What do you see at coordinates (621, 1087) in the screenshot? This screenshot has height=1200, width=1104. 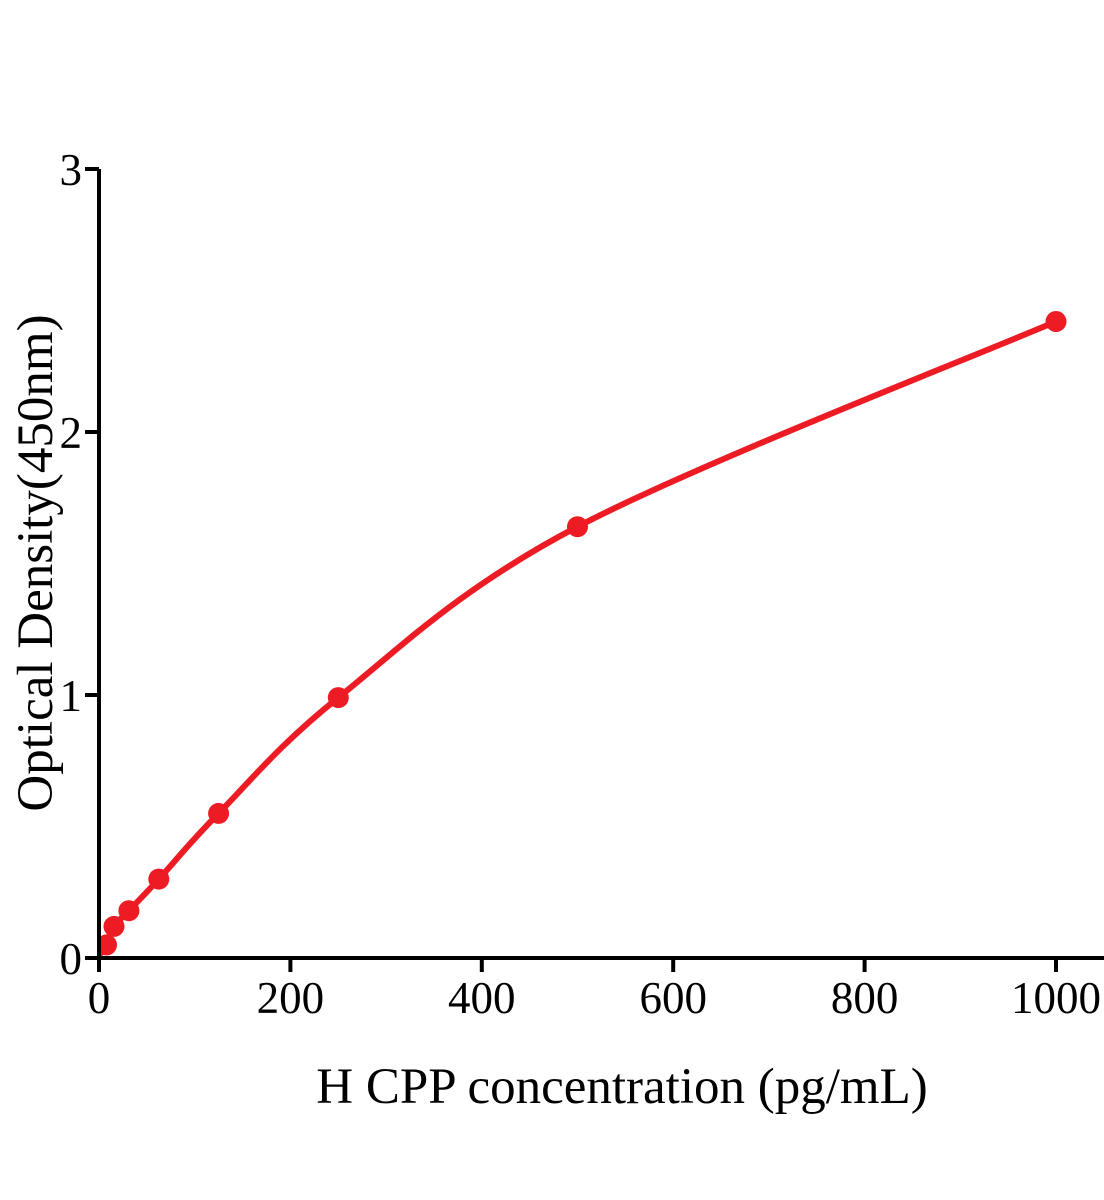 I see `x-axis-title: H CPP concentration (pg/mL)` at bounding box center [621, 1087].